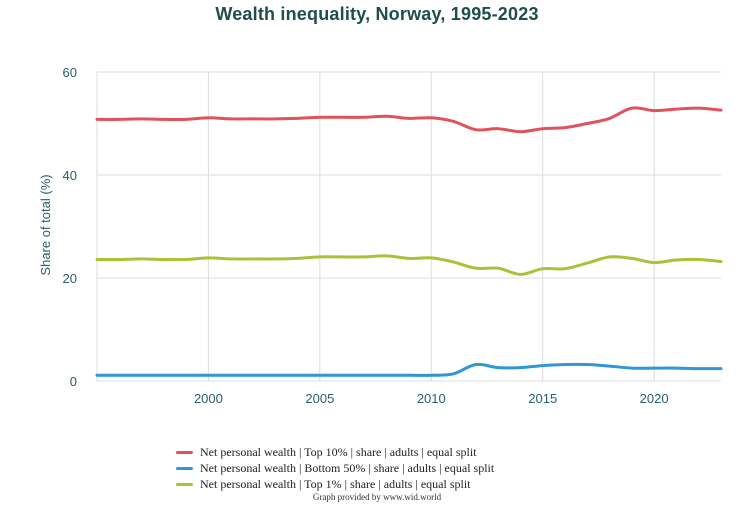 This screenshot has height=517, width=754. Describe the element at coordinates (319, 398) in the screenshot. I see `x-tick-label: 2005` at that location.